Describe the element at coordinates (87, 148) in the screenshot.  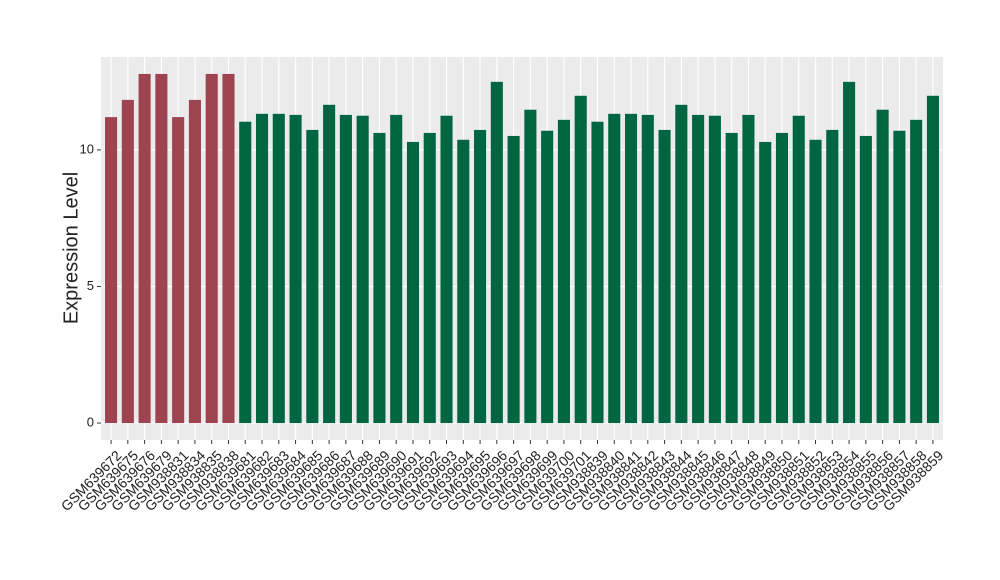
I see `y-tick-label: 10` at that location.